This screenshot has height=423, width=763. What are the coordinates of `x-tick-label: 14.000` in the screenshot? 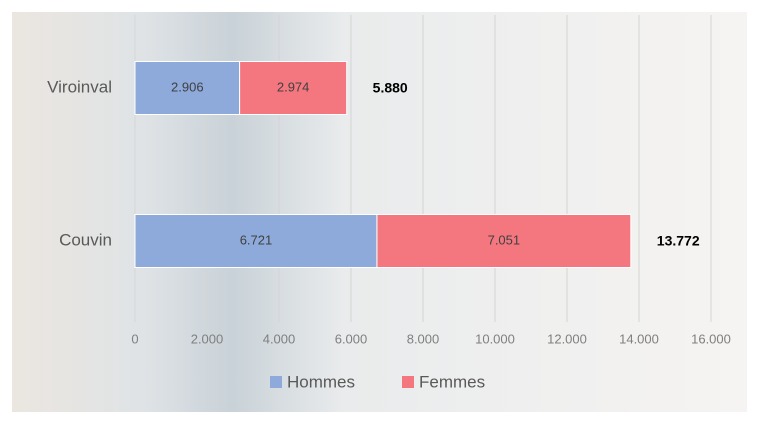 It's located at (639, 338).